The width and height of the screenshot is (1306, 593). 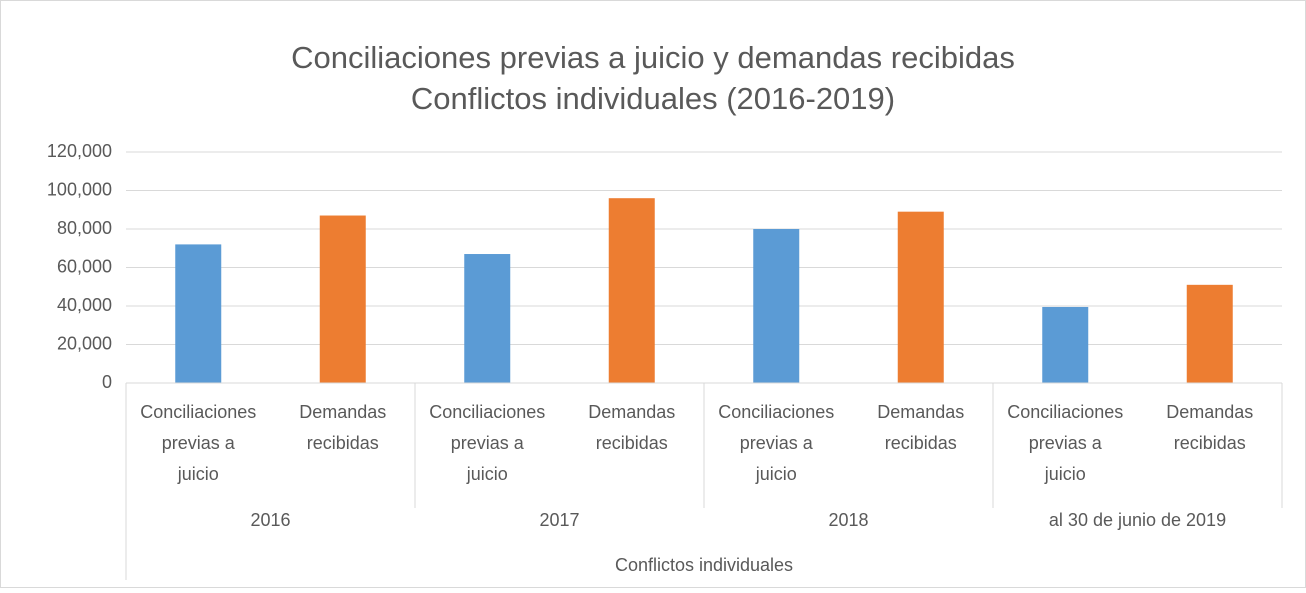 I want to click on y-tick-label: 40,000, so click(x=84, y=305).